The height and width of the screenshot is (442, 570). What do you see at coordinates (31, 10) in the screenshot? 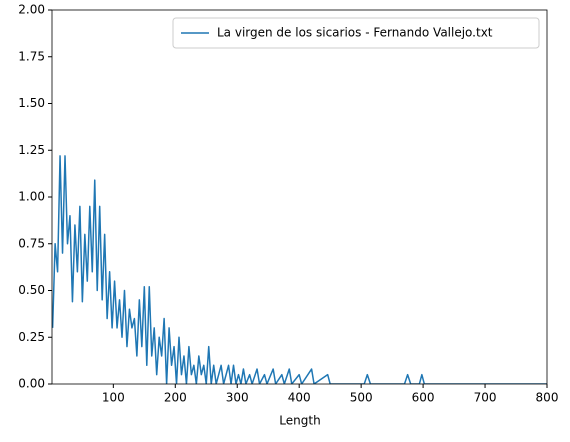
I see `y-tick-label: 2.00` at bounding box center [31, 10].